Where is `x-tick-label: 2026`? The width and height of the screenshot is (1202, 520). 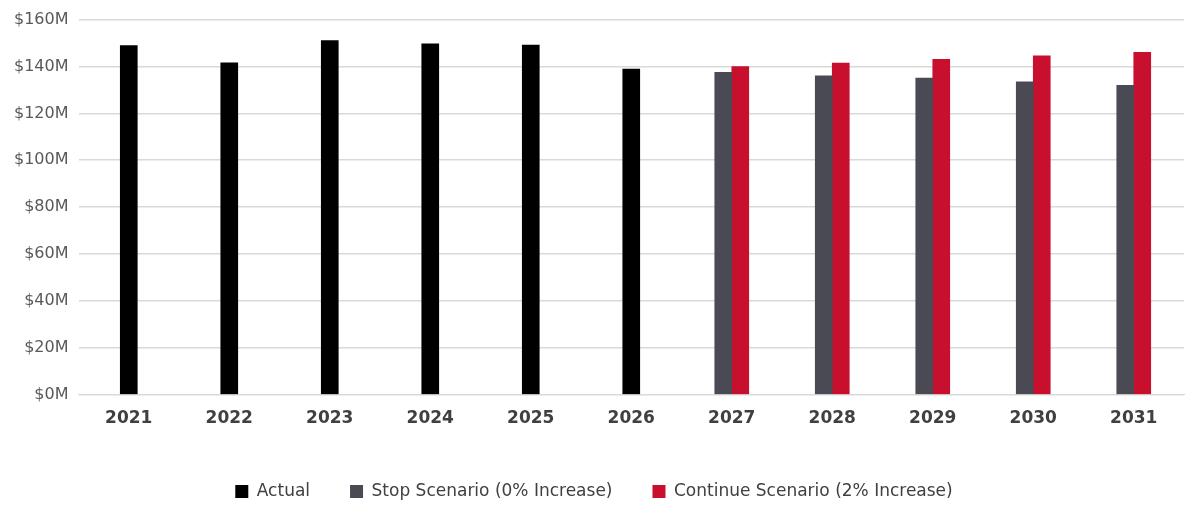
x-tick-label: 2026 is located at coordinates (631, 417).